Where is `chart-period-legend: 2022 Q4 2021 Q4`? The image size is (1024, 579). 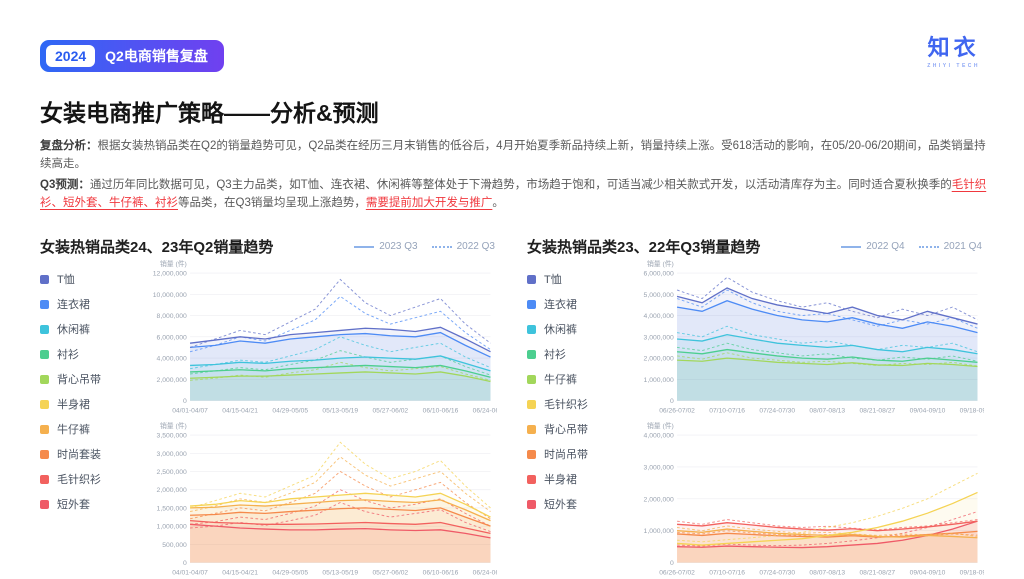 chart-period-legend: 2022 Q4 2021 Q4 is located at coordinates (912, 246).